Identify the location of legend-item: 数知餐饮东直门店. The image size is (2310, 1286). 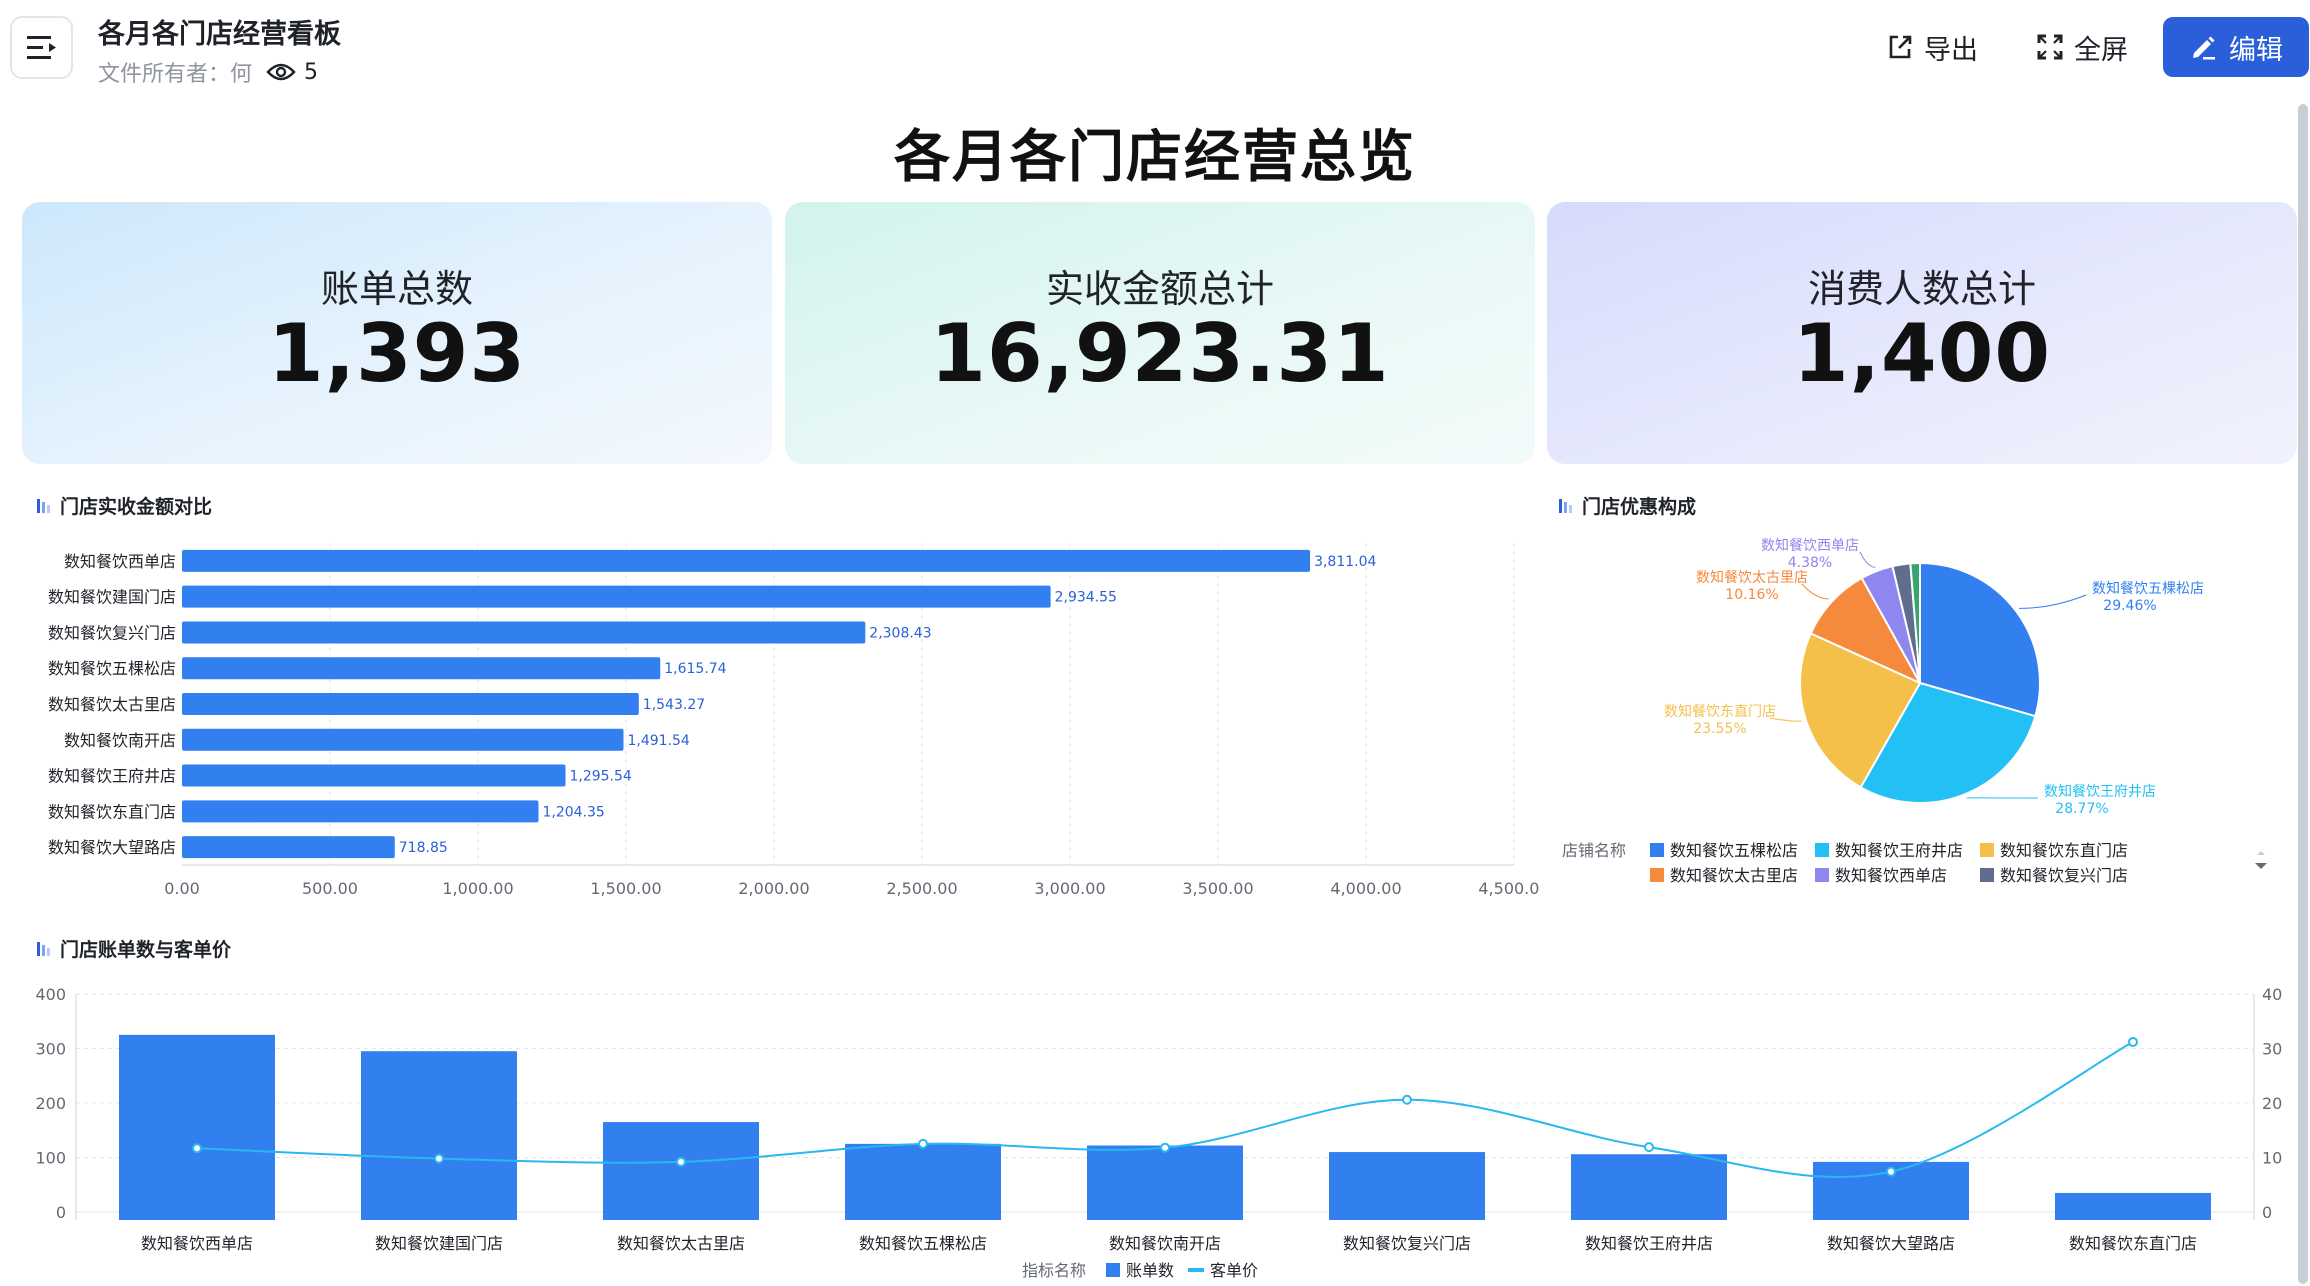
(2064, 850).